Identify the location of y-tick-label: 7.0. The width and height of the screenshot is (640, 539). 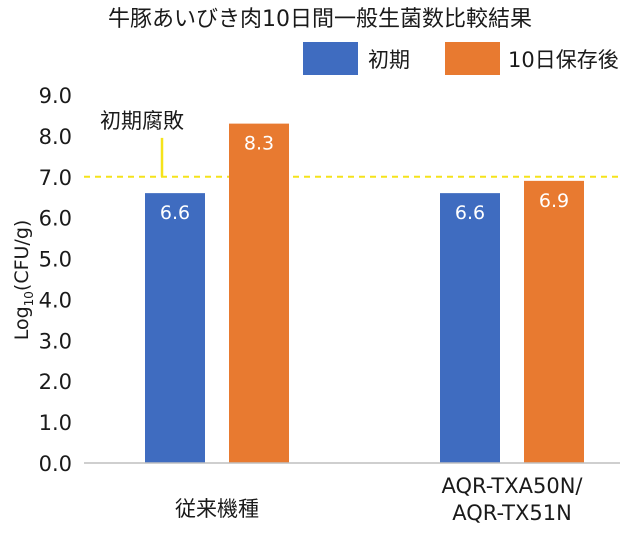
(55, 178).